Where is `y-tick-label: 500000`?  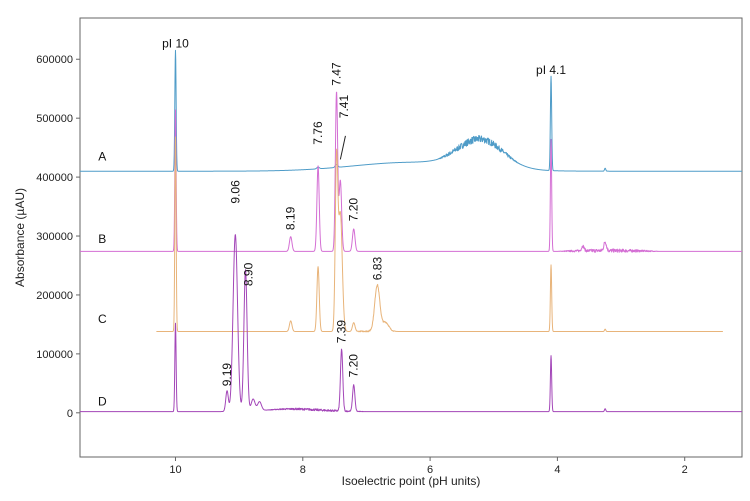 y-tick-label: 500000 is located at coordinates (54, 119).